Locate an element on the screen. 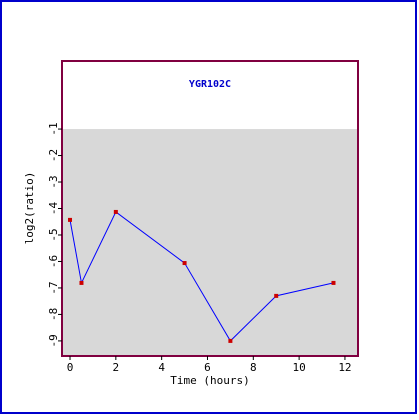 The image size is (419, 420). x-tick-label: 0 is located at coordinates (70, 367).